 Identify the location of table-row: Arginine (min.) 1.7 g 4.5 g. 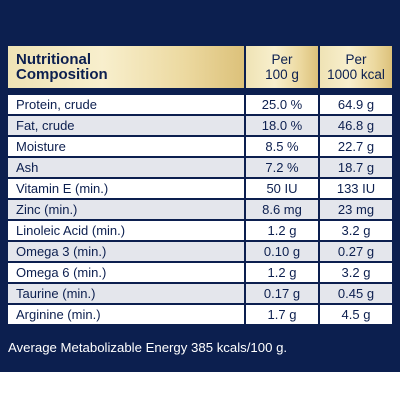
(200, 314).